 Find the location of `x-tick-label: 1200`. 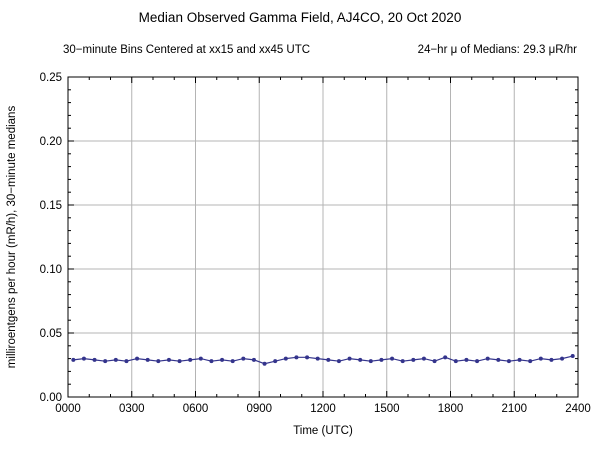

x-tick-label: 1200 is located at coordinates (323, 409).